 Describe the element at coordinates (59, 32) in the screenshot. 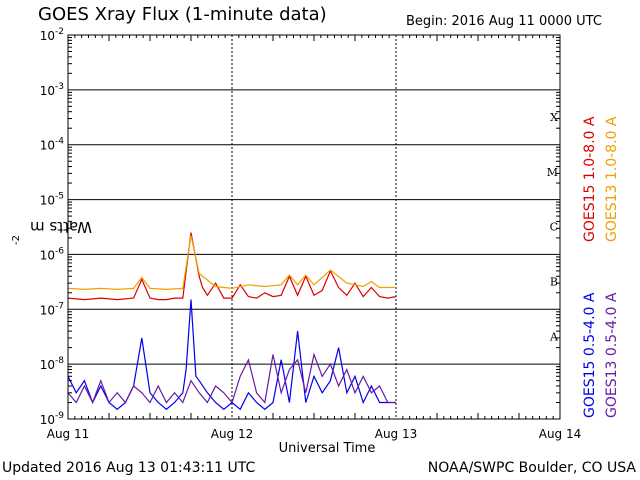

I see `y-tick-exponent: -2` at that location.